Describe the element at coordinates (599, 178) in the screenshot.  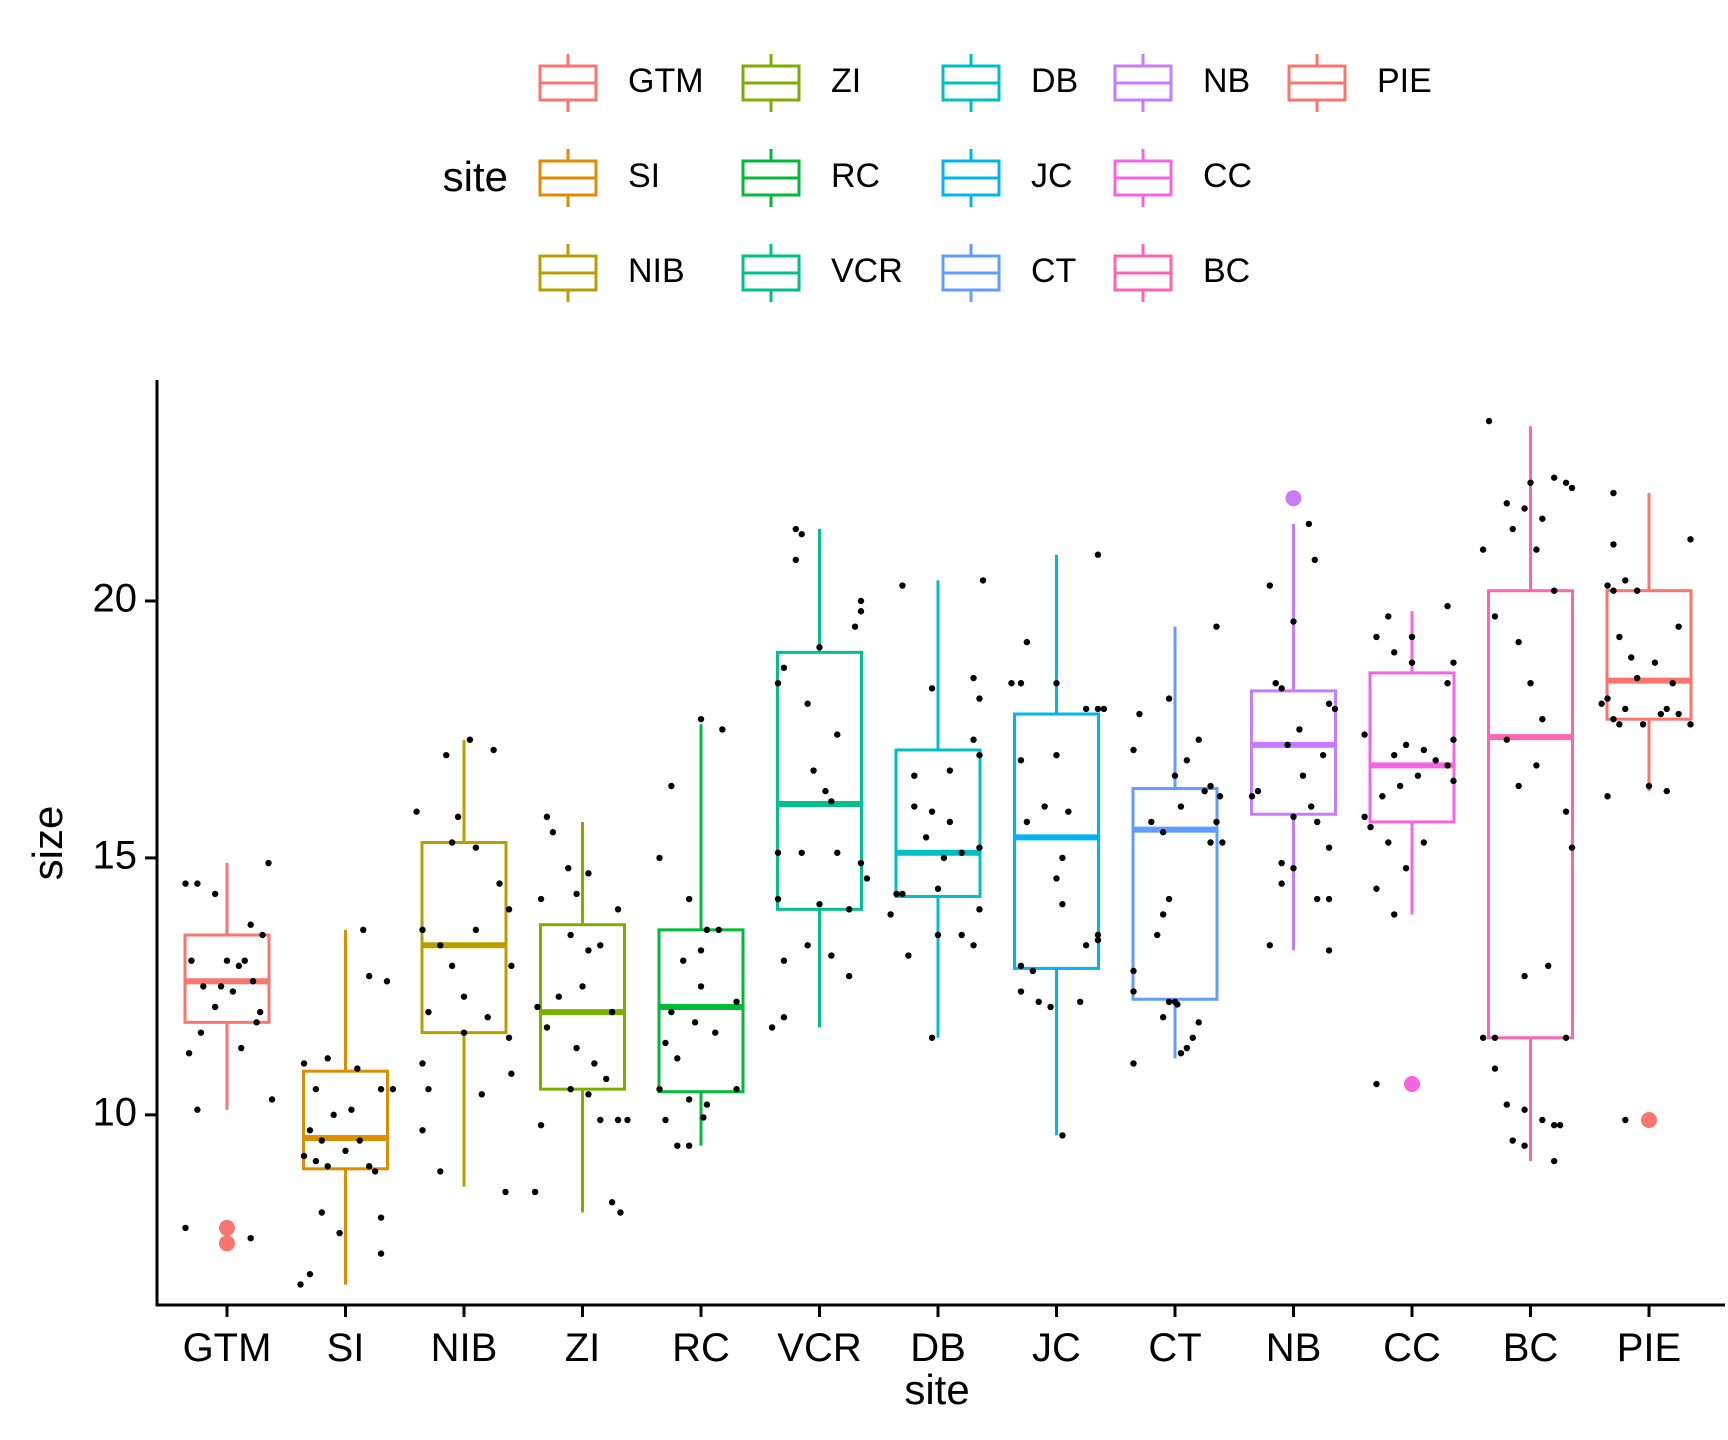
I see `legend-item-si: SI` at that location.